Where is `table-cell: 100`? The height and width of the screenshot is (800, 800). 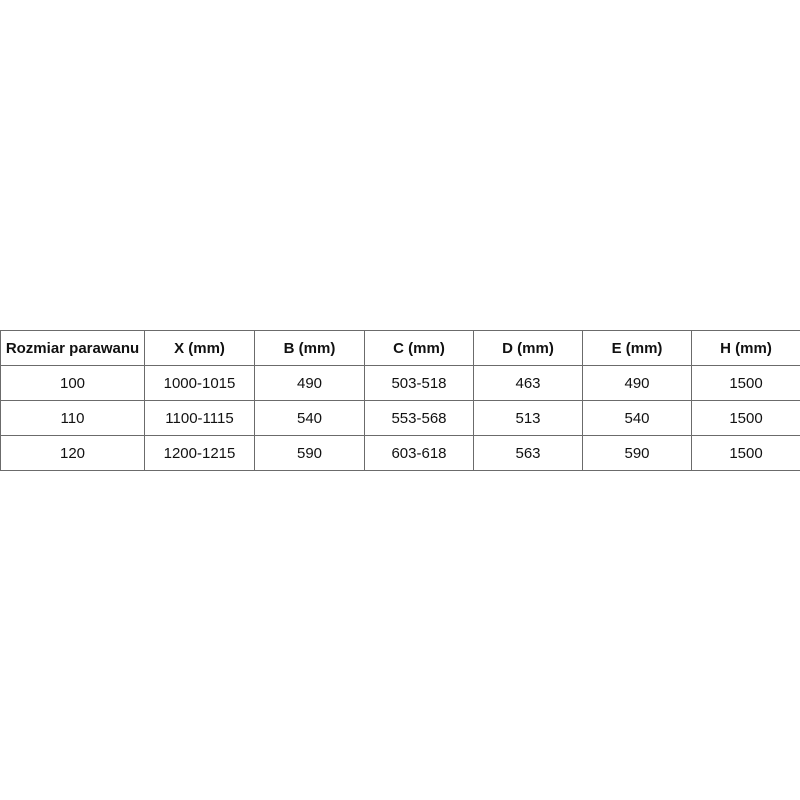
table-cell: 100 is located at coordinates (72, 383).